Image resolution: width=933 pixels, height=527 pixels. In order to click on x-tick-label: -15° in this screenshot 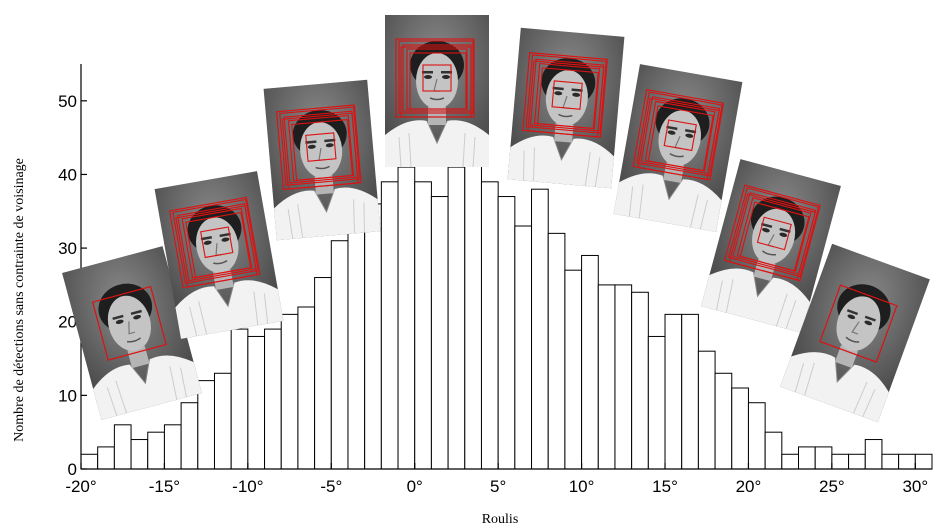, I will do `click(164, 486)`.